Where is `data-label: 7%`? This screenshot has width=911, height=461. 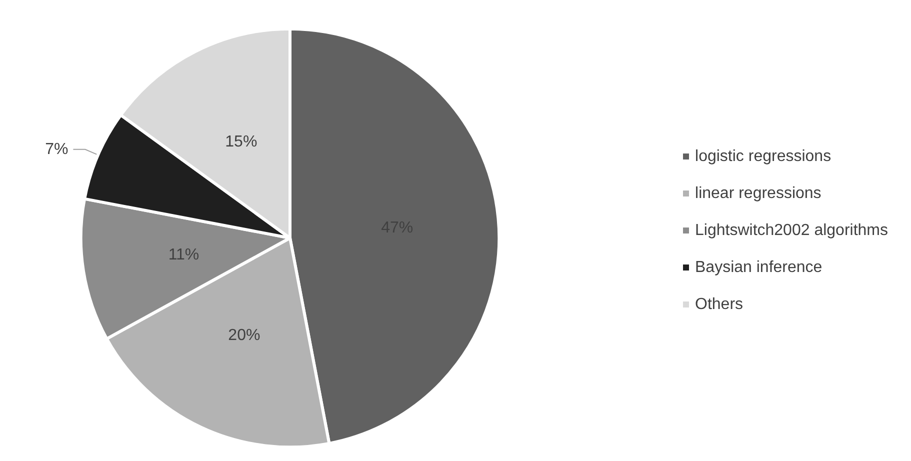 data-label: 7% is located at coordinates (56, 149).